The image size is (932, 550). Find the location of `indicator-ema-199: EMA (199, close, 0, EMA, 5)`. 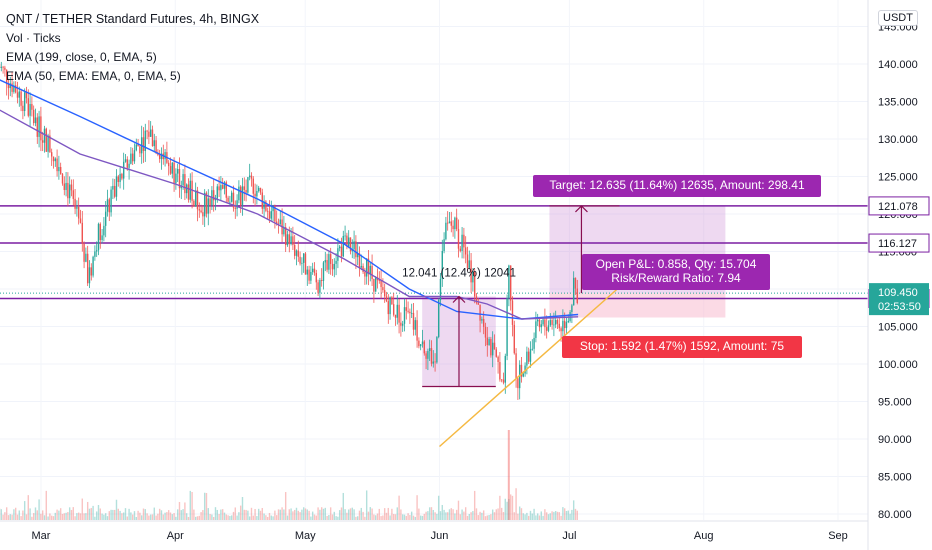

indicator-ema-199: EMA (199, close, 0, EMA, 5) is located at coordinates (81, 57).